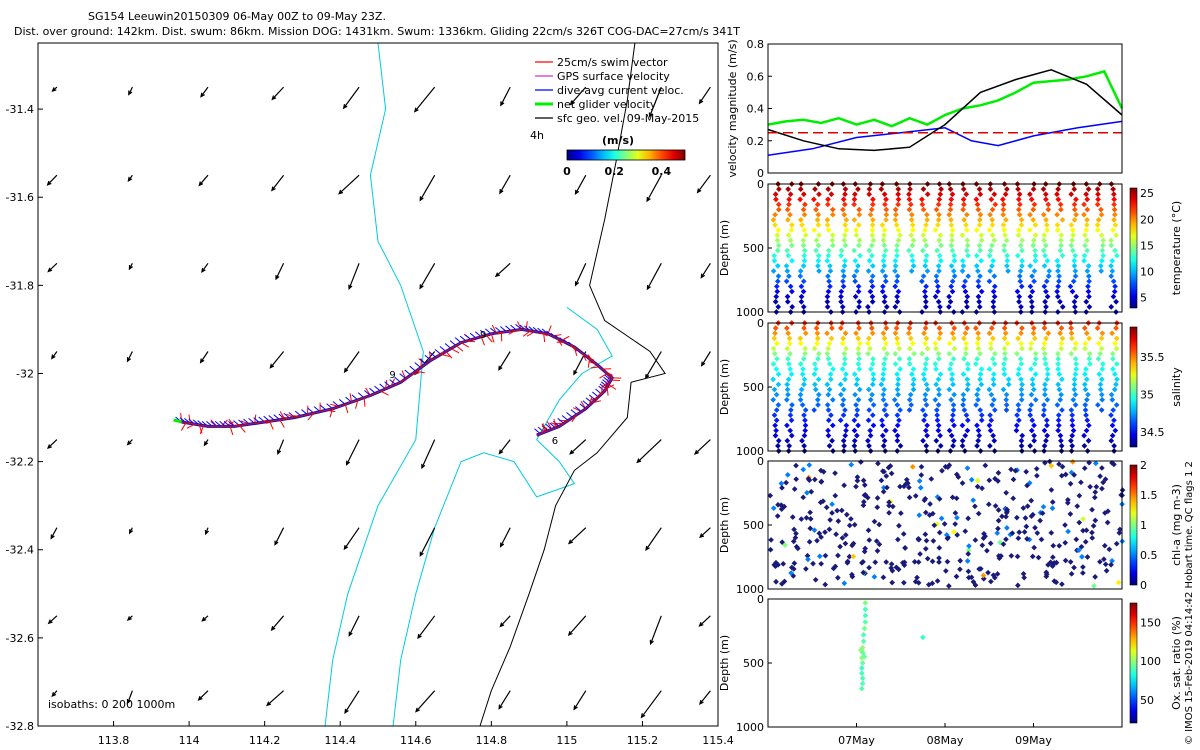 The height and width of the screenshot is (750, 1200). I want to click on profile-colorbar-tick: 150, so click(1150, 622).